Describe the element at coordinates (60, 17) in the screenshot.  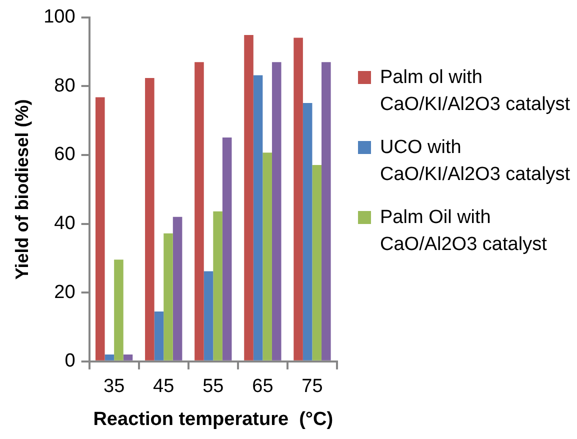
I see `y-tick-label: 100` at that location.